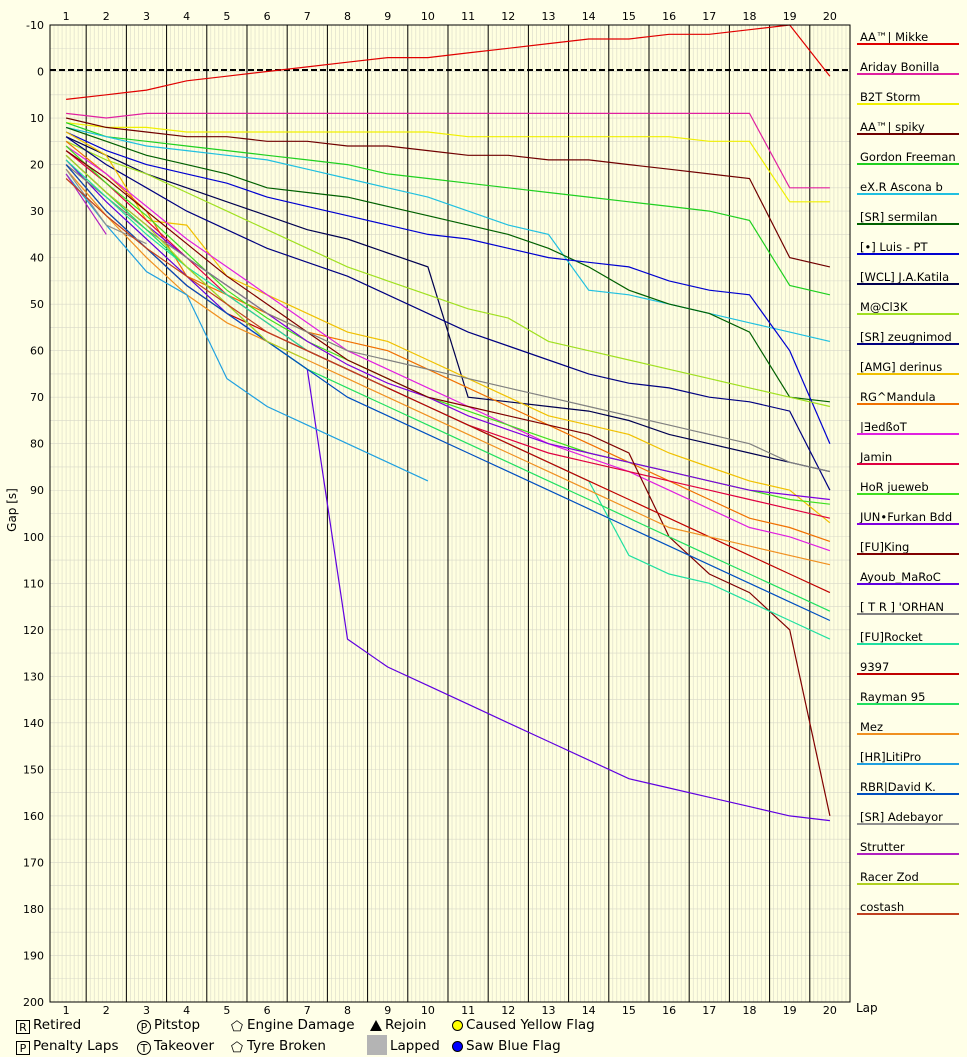 This screenshot has height=1057, width=967. I want to click on legend-entry: Ariday Bonilla, so click(909, 75).